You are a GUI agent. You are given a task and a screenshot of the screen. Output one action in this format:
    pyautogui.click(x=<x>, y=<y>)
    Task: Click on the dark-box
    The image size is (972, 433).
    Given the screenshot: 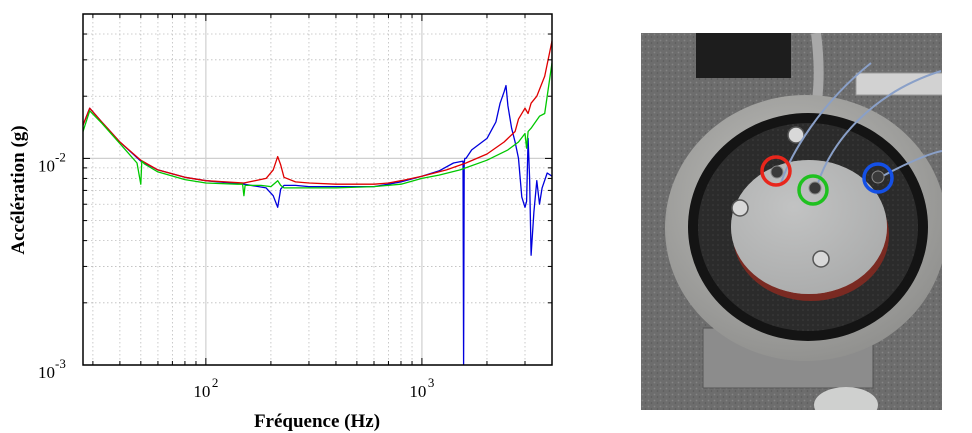 What is the action you would take?
    pyautogui.click(x=743, y=55)
    